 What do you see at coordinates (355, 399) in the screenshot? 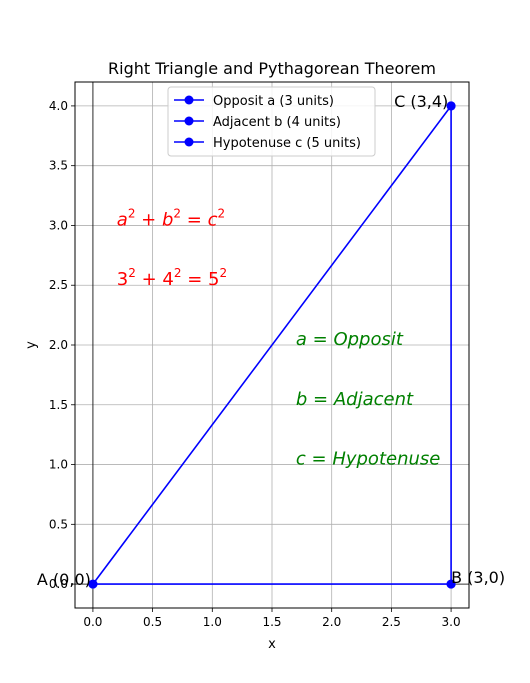
I see `annotation-equation-4: b = Adjacent` at bounding box center [355, 399].